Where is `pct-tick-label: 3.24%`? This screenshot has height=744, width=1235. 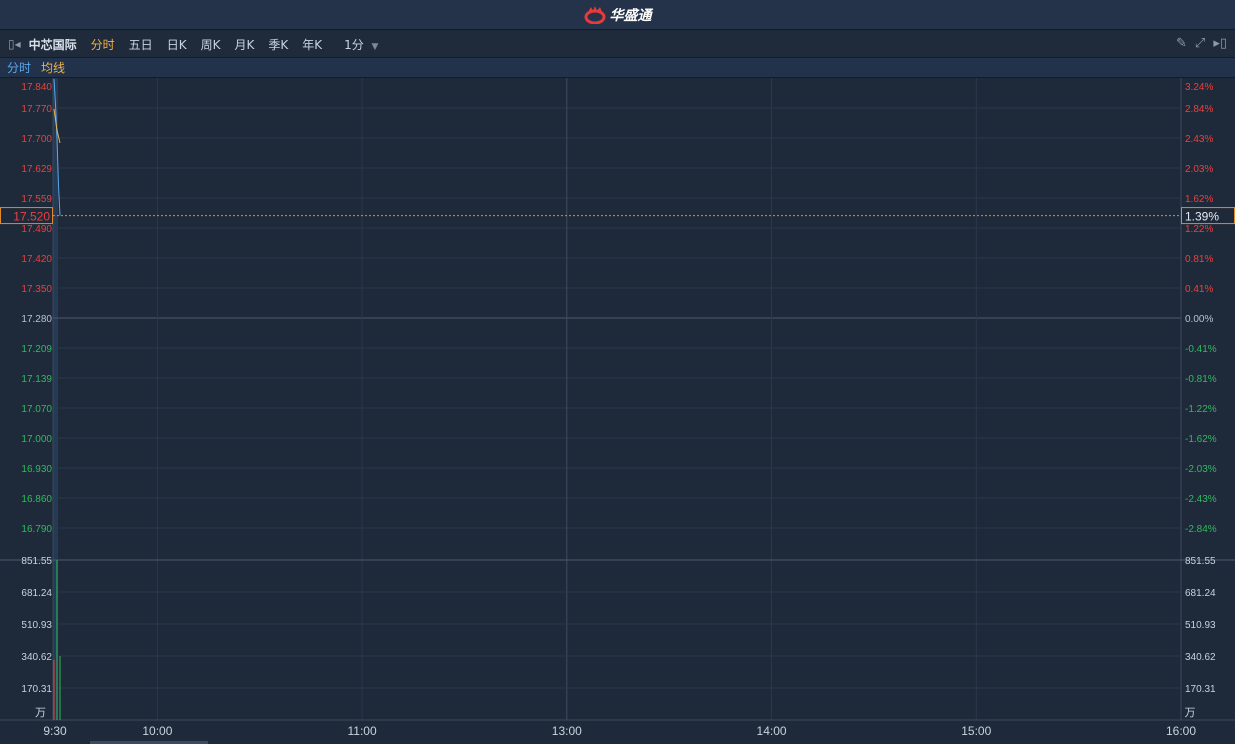
pct-tick-label: 3.24% is located at coordinates (1199, 87).